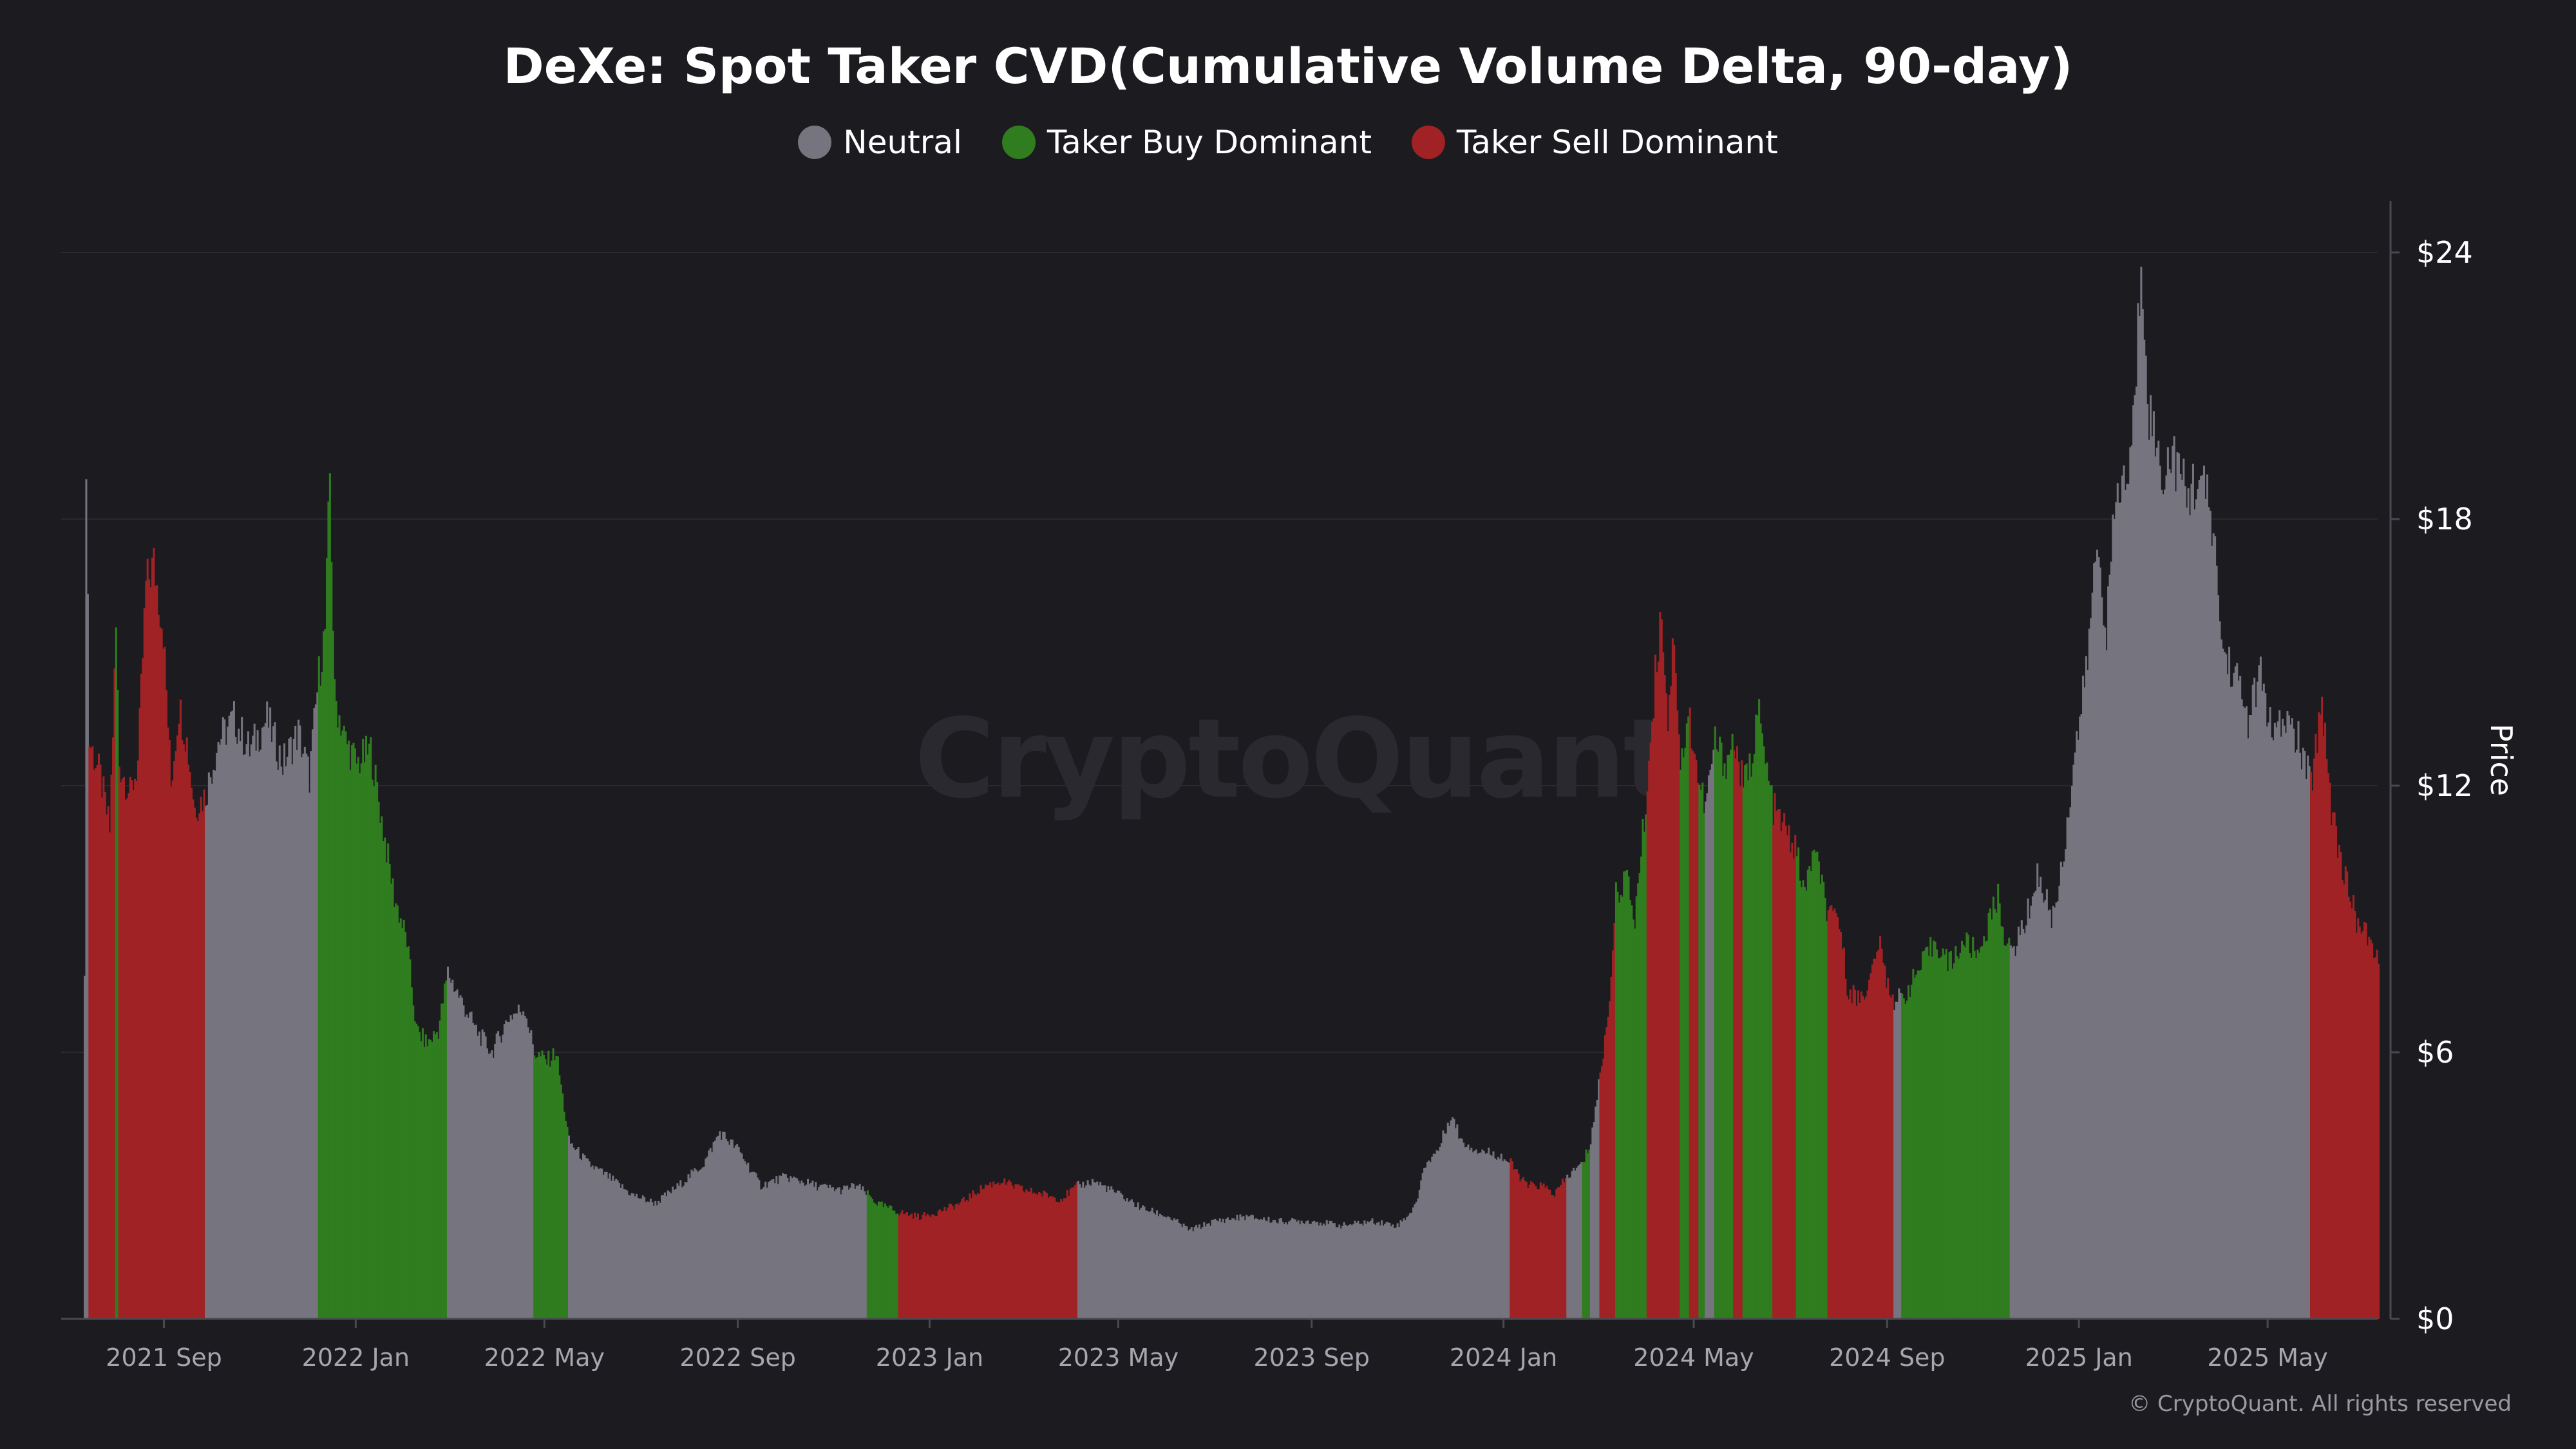 This screenshot has height=1449, width=2576. What do you see at coordinates (880, 143) in the screenshot?
I see `legend-item-neutral: Neutral` at bounding box center [880, 143].